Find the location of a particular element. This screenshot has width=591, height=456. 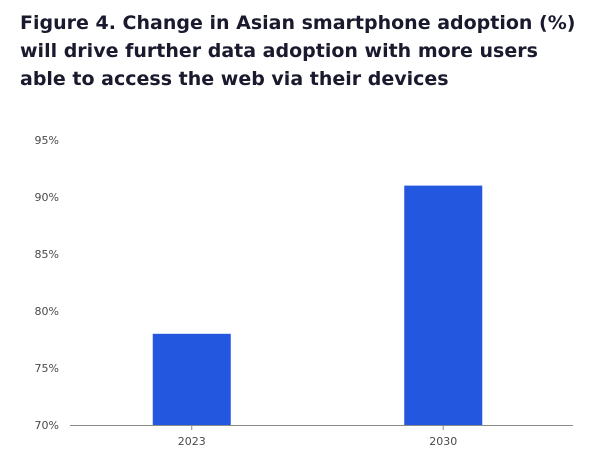

y-tick-label: 95% is located at coordinates (47, 140).